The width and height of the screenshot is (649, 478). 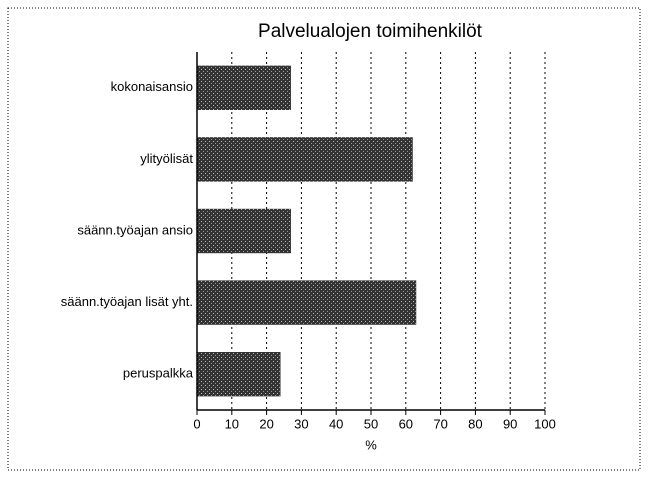 I want to click on chart-title: Palvelualojen toimihenkilöt, so click(x=370, y=31).